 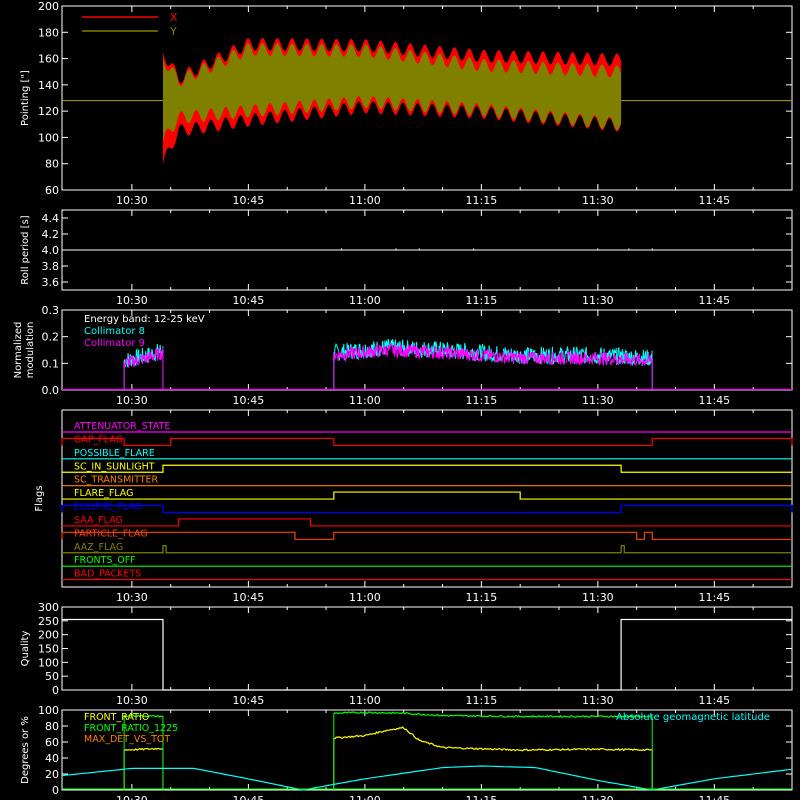 I want to click on y-tick-label: 250, so click(x=48, y=621).